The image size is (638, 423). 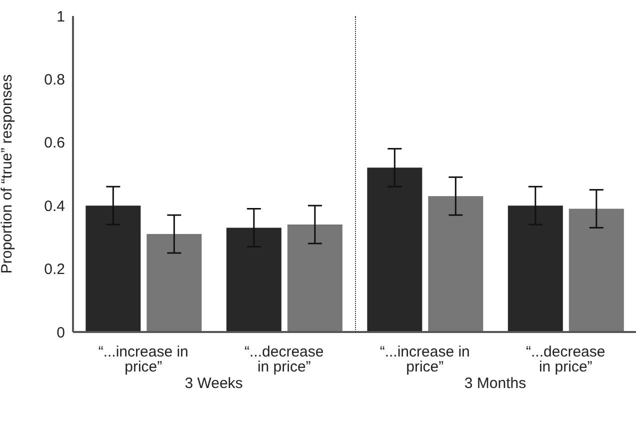 I want to click on y-tick-label: 0.4, so click(x=54, y=206).